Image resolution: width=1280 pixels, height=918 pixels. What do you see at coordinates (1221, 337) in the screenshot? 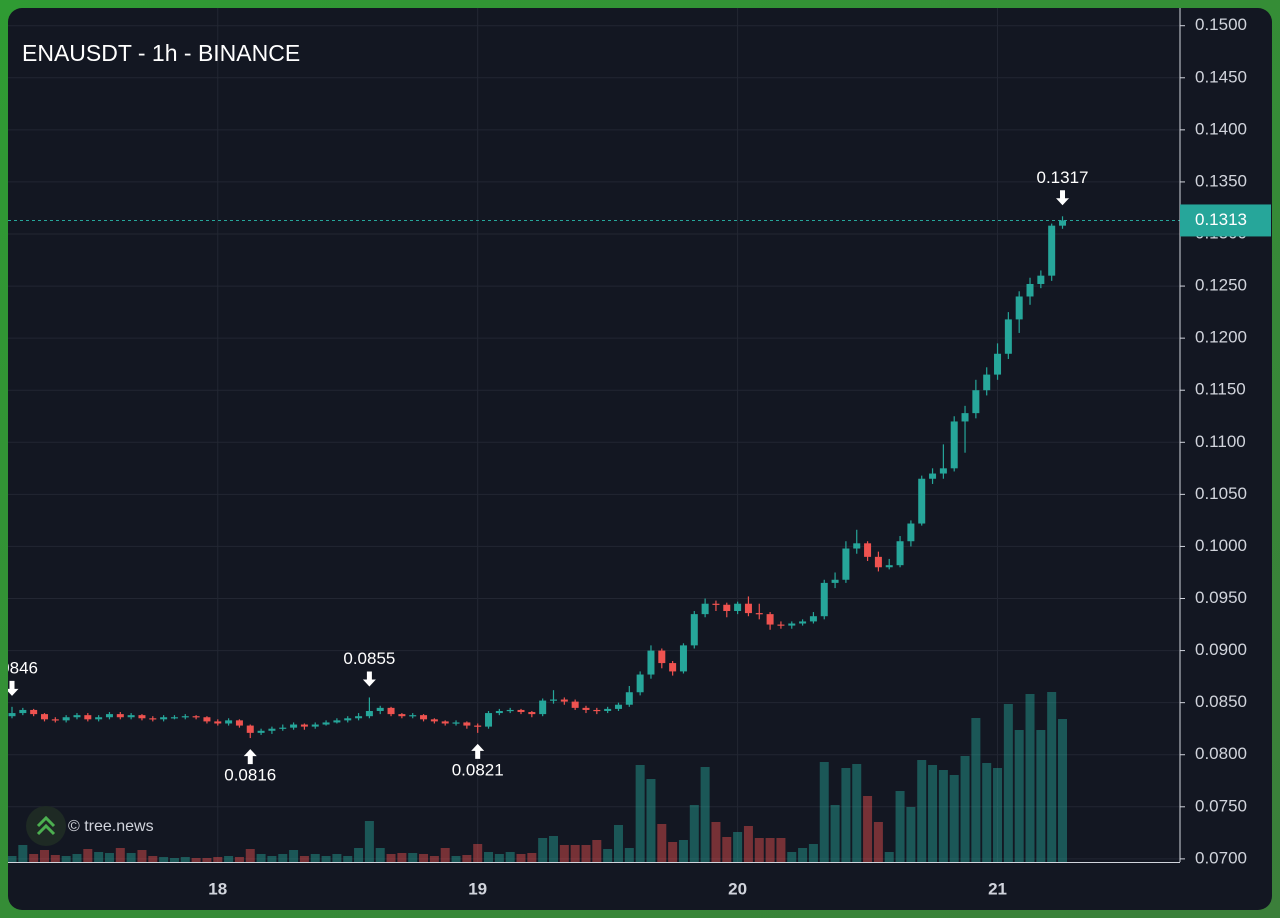
I see `y-tick-label: 0.1200` at bounding box center [1221, 337].